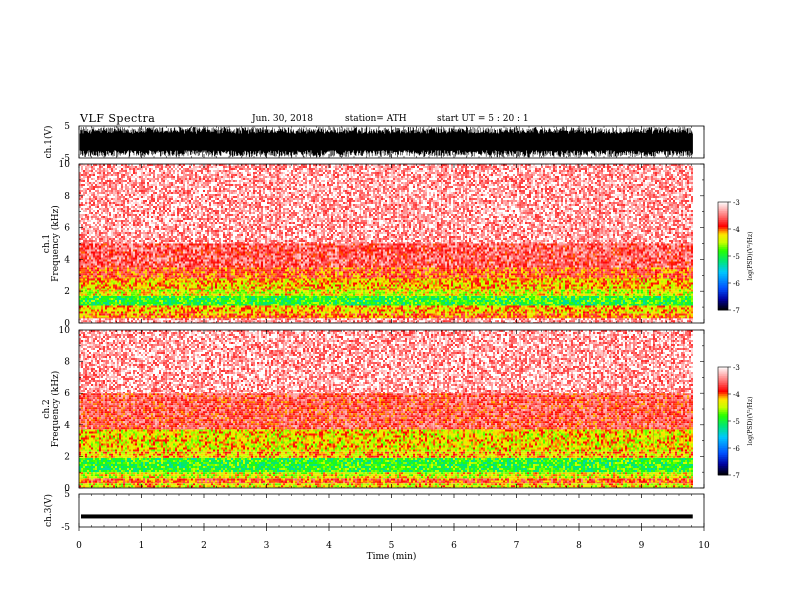  I want to click on x-tick-label: 1, so click(142, 546).